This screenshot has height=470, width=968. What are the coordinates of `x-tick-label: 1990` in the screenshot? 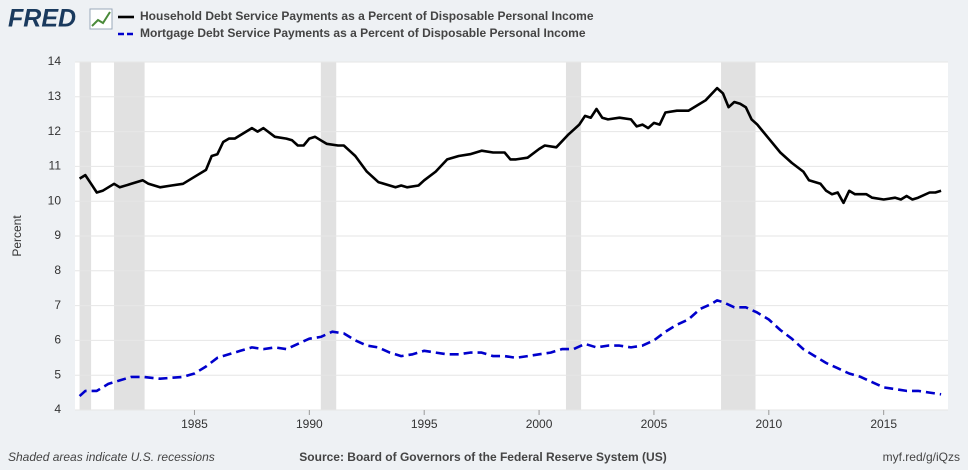 It's located at (309, 424).